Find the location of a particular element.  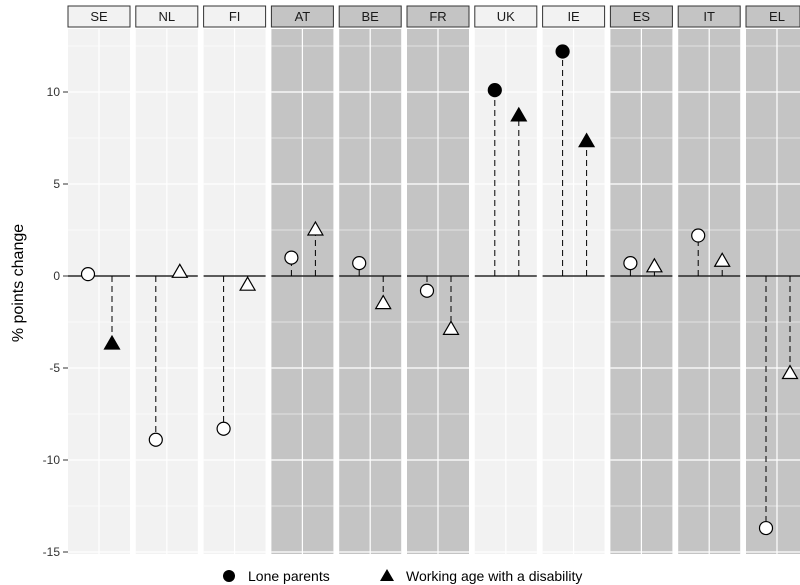

point-disability-el is located at coordinates (790, 372).